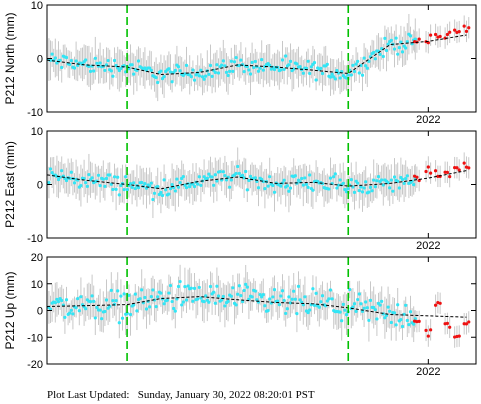 This screenshot has width=481, height=404. What do you see at coordinates (40, 312) in the screenshot?
I see `y-tick-label: 0` at bounding box center [40, 312].